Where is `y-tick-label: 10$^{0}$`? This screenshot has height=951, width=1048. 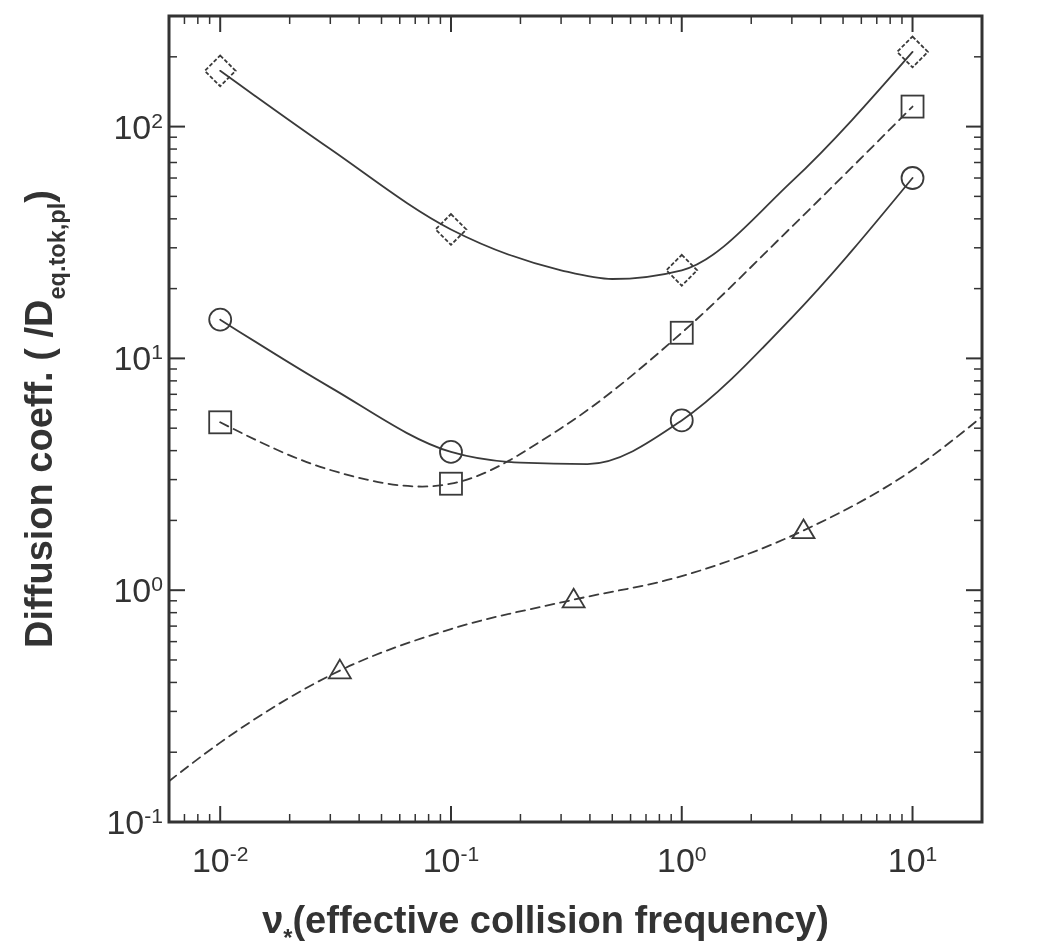 y-tick-label: 10$^{0}$ is located at coordinates (138, 590).